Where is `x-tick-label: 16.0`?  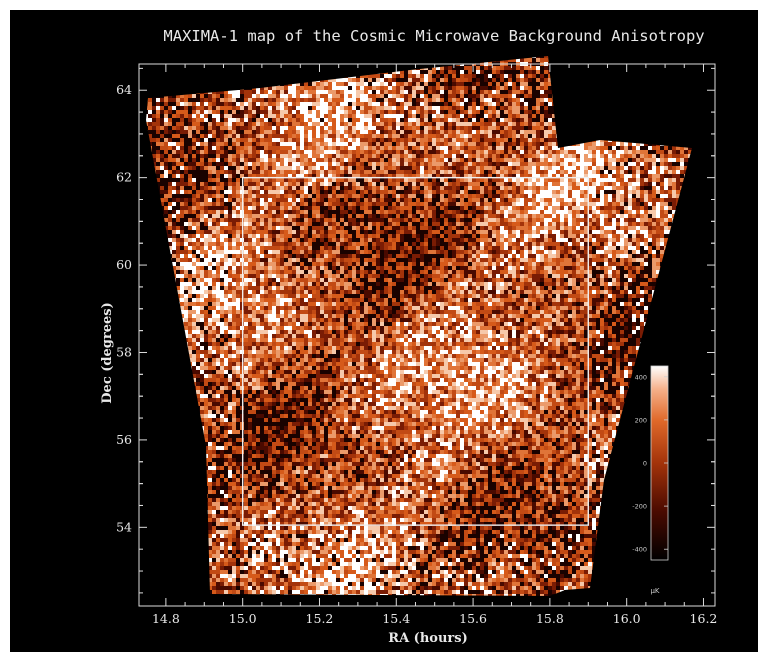
x-tick-label: 16.0 is located at coordinates (627, 618).